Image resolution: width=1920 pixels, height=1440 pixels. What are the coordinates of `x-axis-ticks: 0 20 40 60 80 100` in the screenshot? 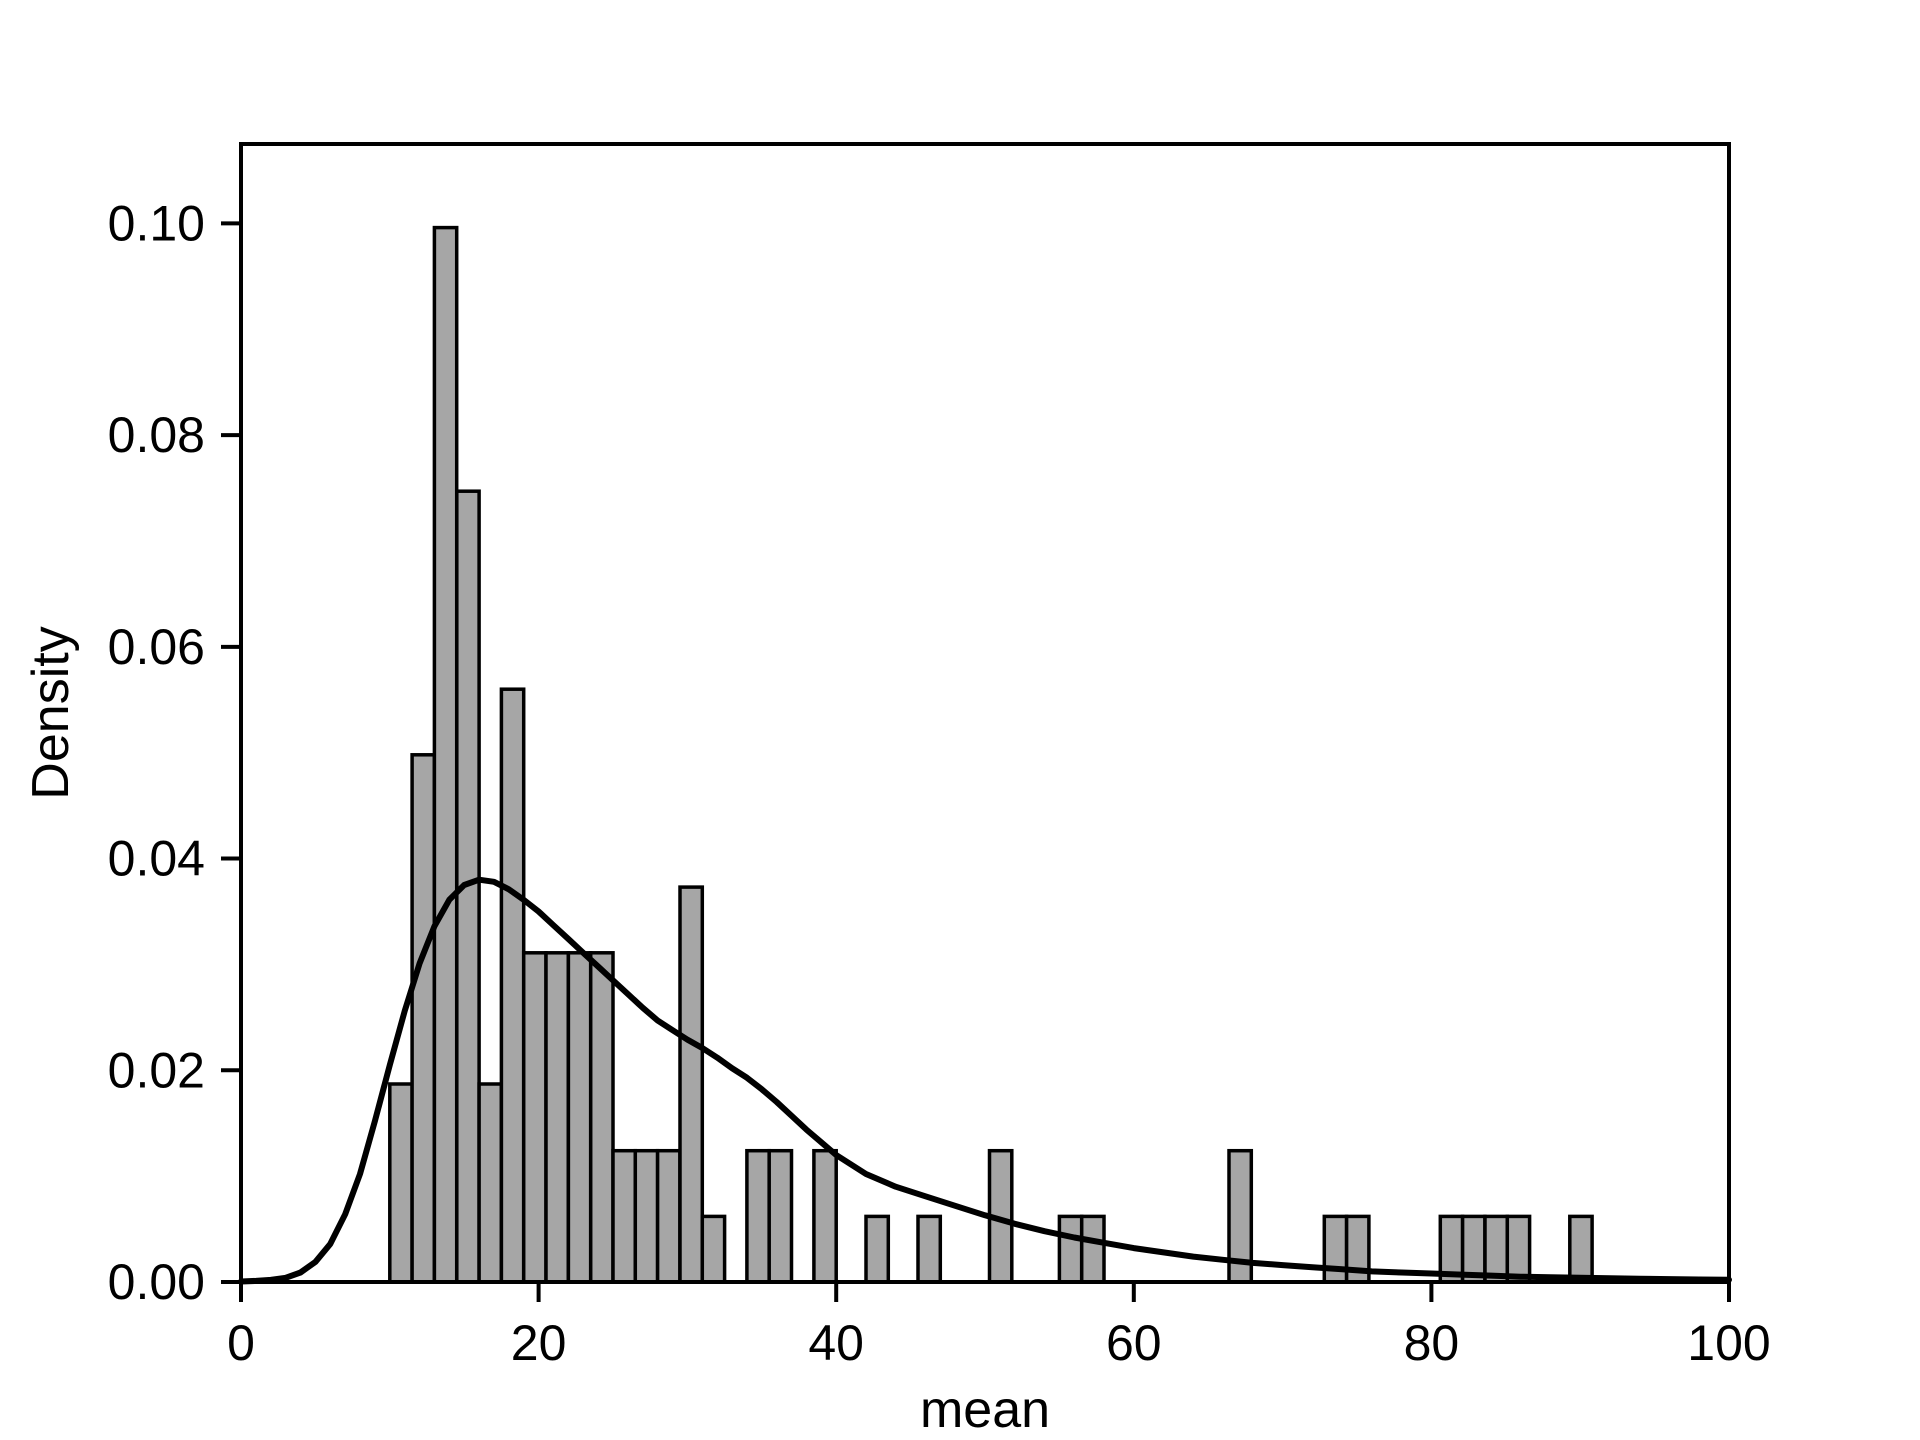 It's located at (999, 1326).